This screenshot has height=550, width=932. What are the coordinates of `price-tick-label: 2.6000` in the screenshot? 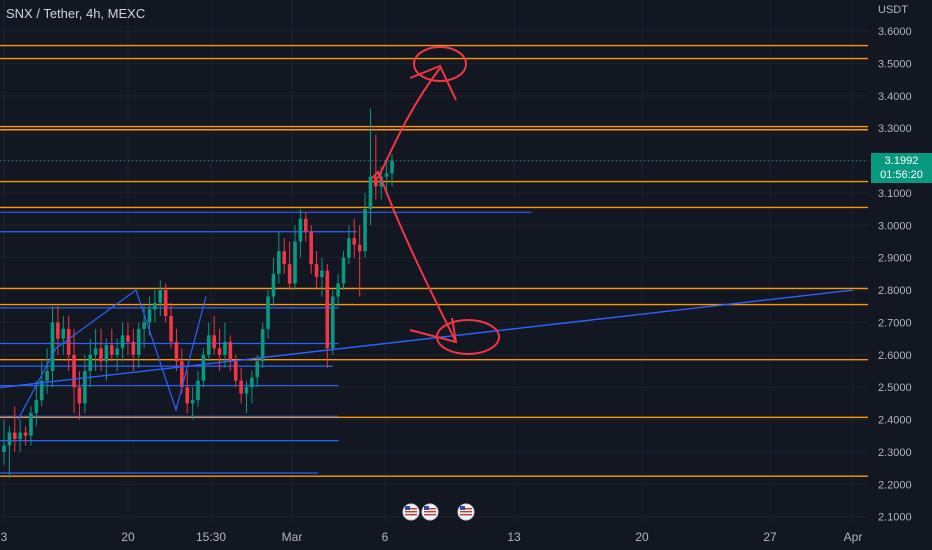 It's located at (895, 356).